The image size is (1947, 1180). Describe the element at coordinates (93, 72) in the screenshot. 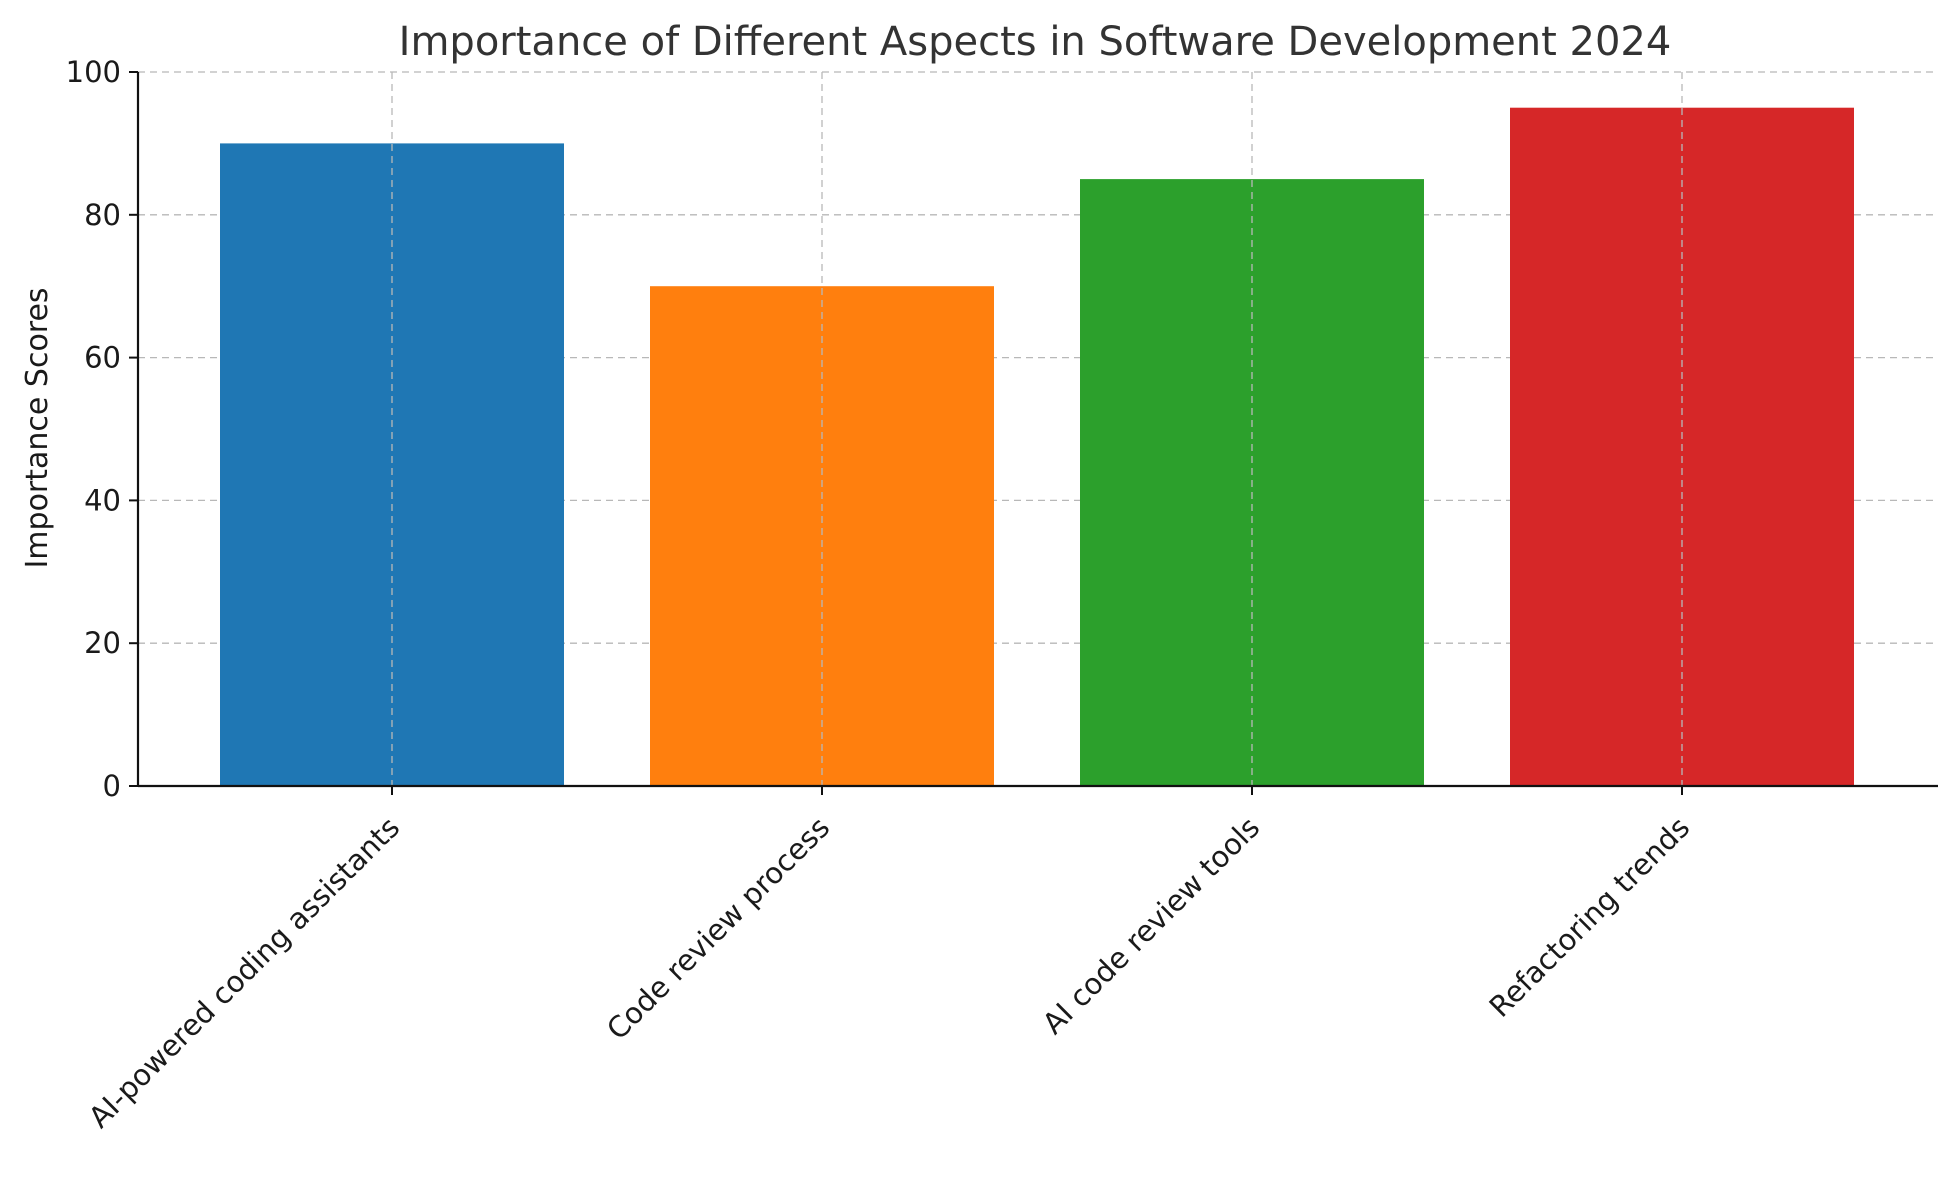

I see `y-tick-label: 100` at that location.